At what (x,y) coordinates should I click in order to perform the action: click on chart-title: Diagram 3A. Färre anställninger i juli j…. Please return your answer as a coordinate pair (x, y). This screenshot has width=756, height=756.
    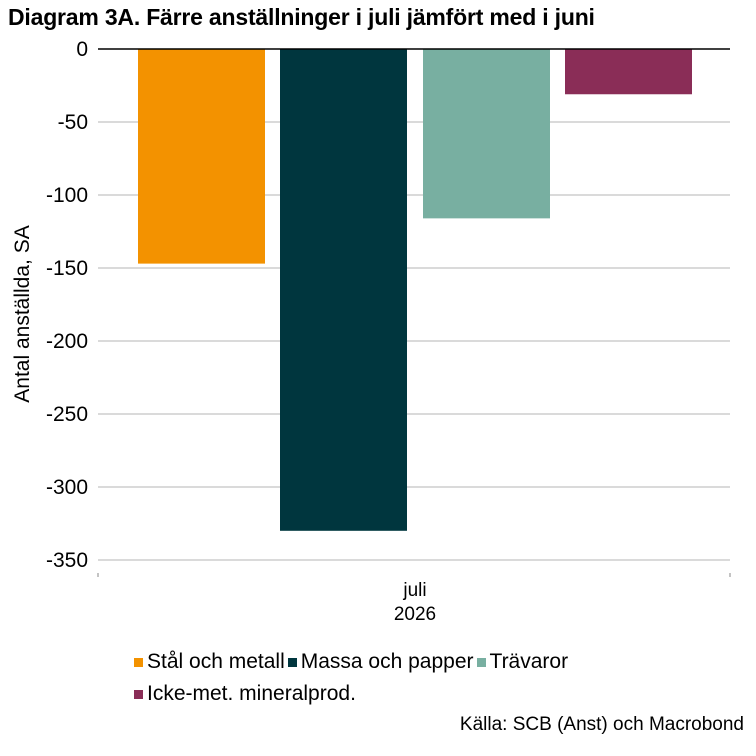
    Looking at the image, I should click on (301, 17).